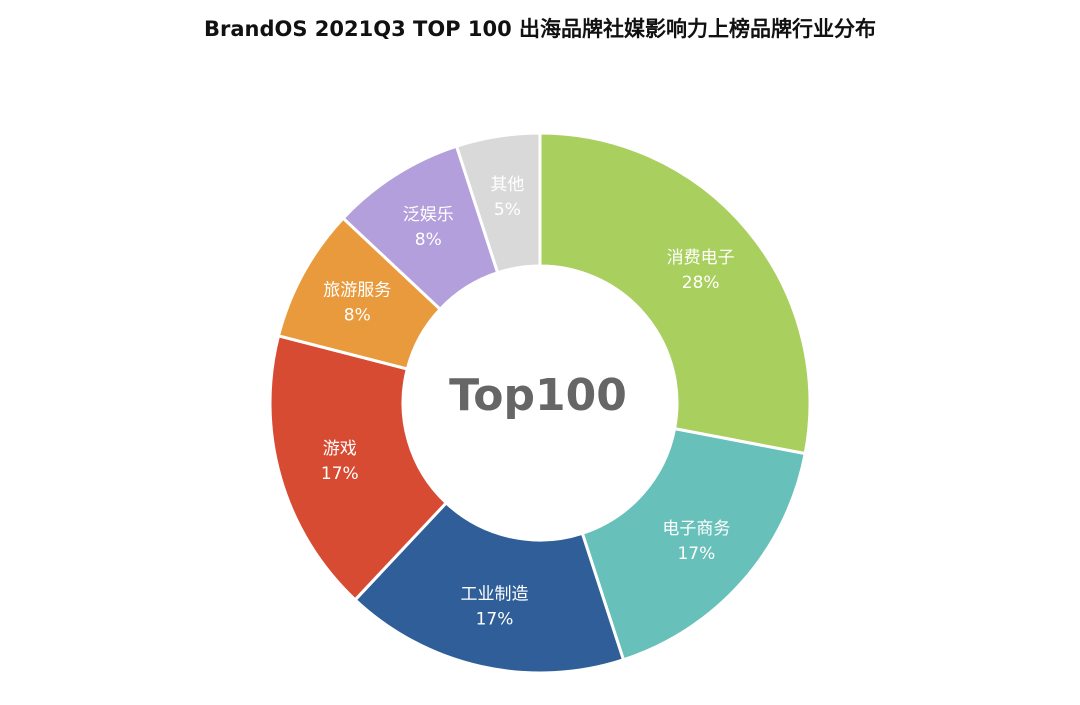  What do you see at coordinates (538, 395) in the screenshot?
I see `center-label: Top100` at bounding box center [538, 395].